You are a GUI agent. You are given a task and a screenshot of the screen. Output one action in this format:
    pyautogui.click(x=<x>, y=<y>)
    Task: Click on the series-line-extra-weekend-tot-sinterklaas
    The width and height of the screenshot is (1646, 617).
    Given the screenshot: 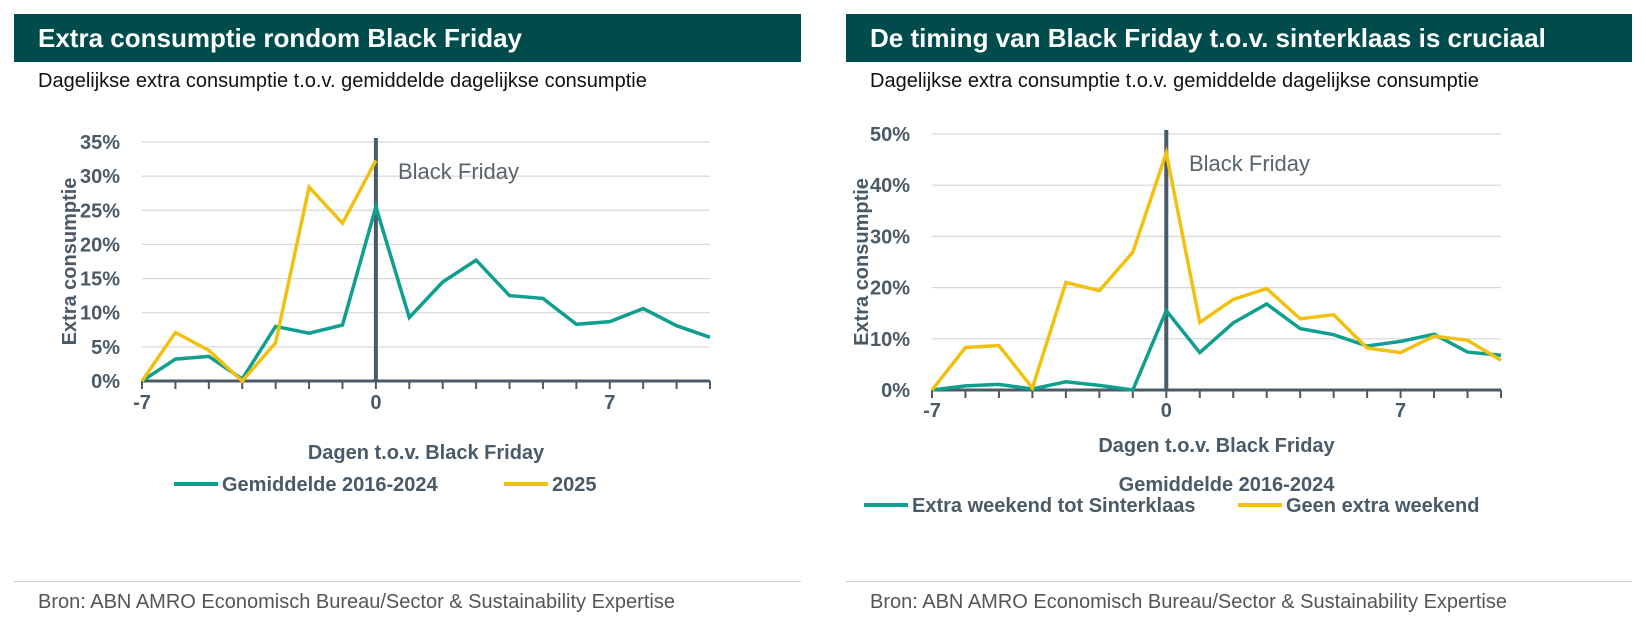 What is the action you would take?
    pyautogui.click(x=1216, y=346)
    